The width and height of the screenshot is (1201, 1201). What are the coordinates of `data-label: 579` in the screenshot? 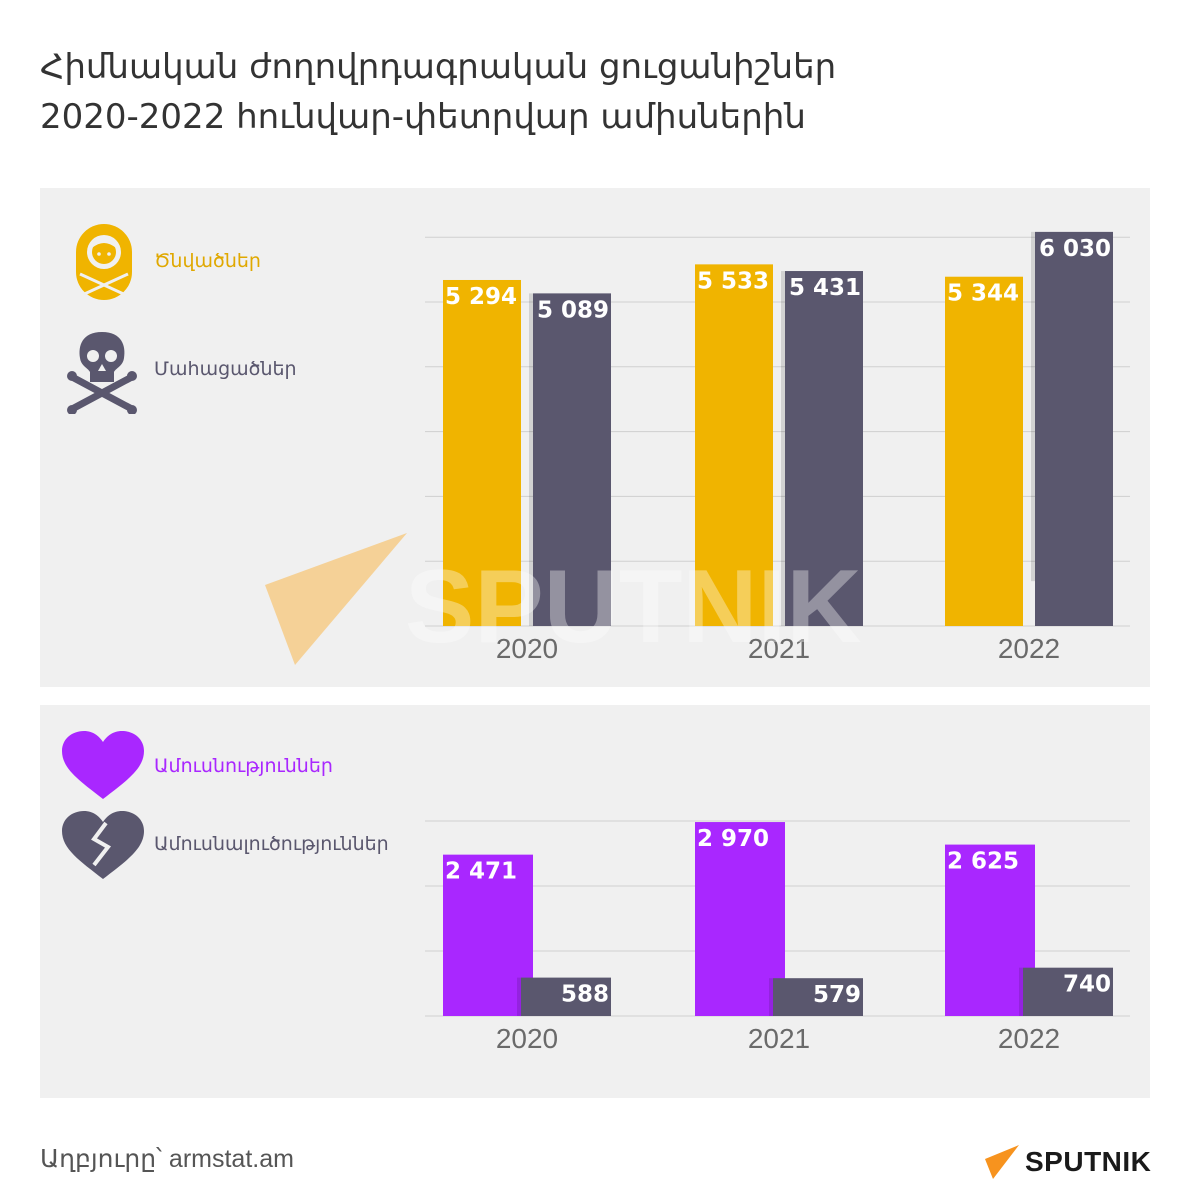 It's located at (837, 995).